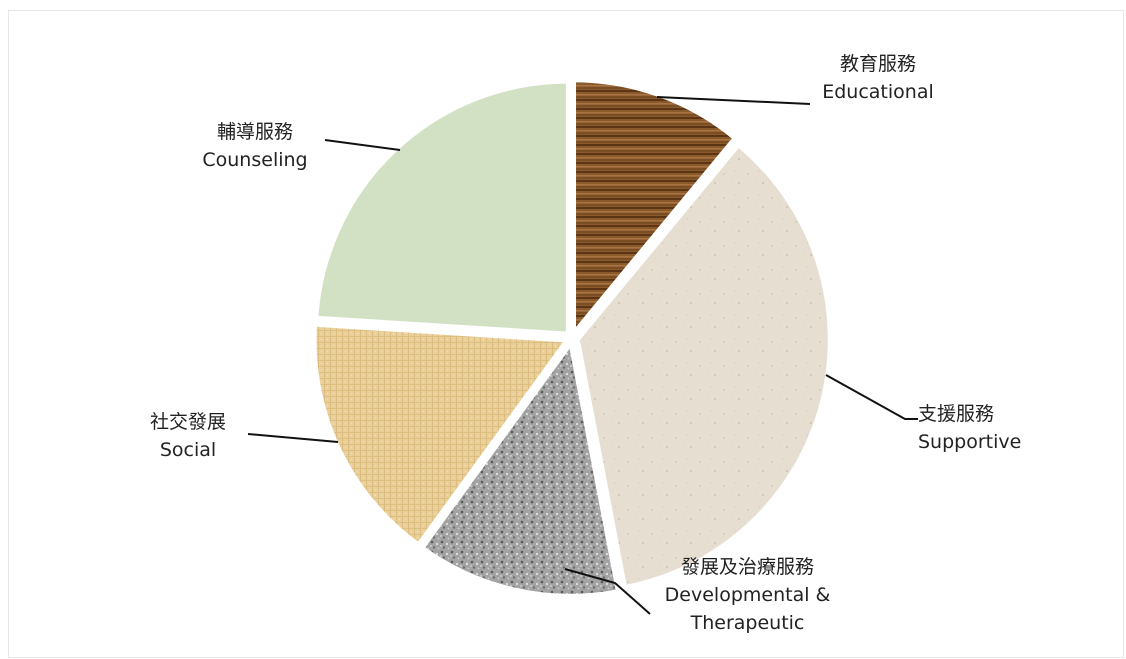 This screenshot has width=1126, height=659. What do you see at coordinates (970, 442) in the screenshot?
I see `label-en: Supportive` at bounding box center [970, 442].